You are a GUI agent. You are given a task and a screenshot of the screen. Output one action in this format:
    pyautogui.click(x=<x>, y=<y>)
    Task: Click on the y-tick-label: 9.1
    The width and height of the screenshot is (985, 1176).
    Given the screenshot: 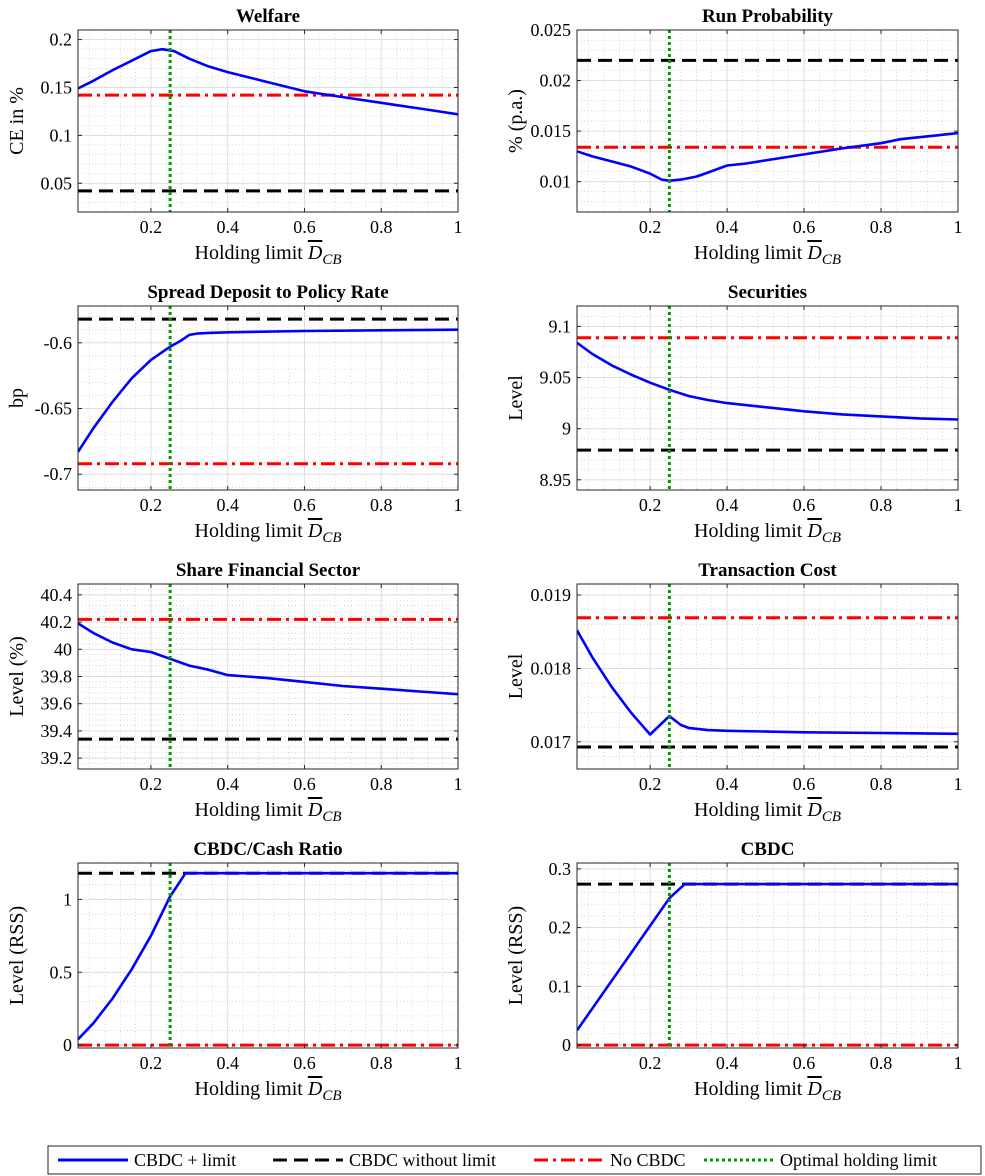 What is the action you would take?
    pyautogui.click(x=560, y=326)
    